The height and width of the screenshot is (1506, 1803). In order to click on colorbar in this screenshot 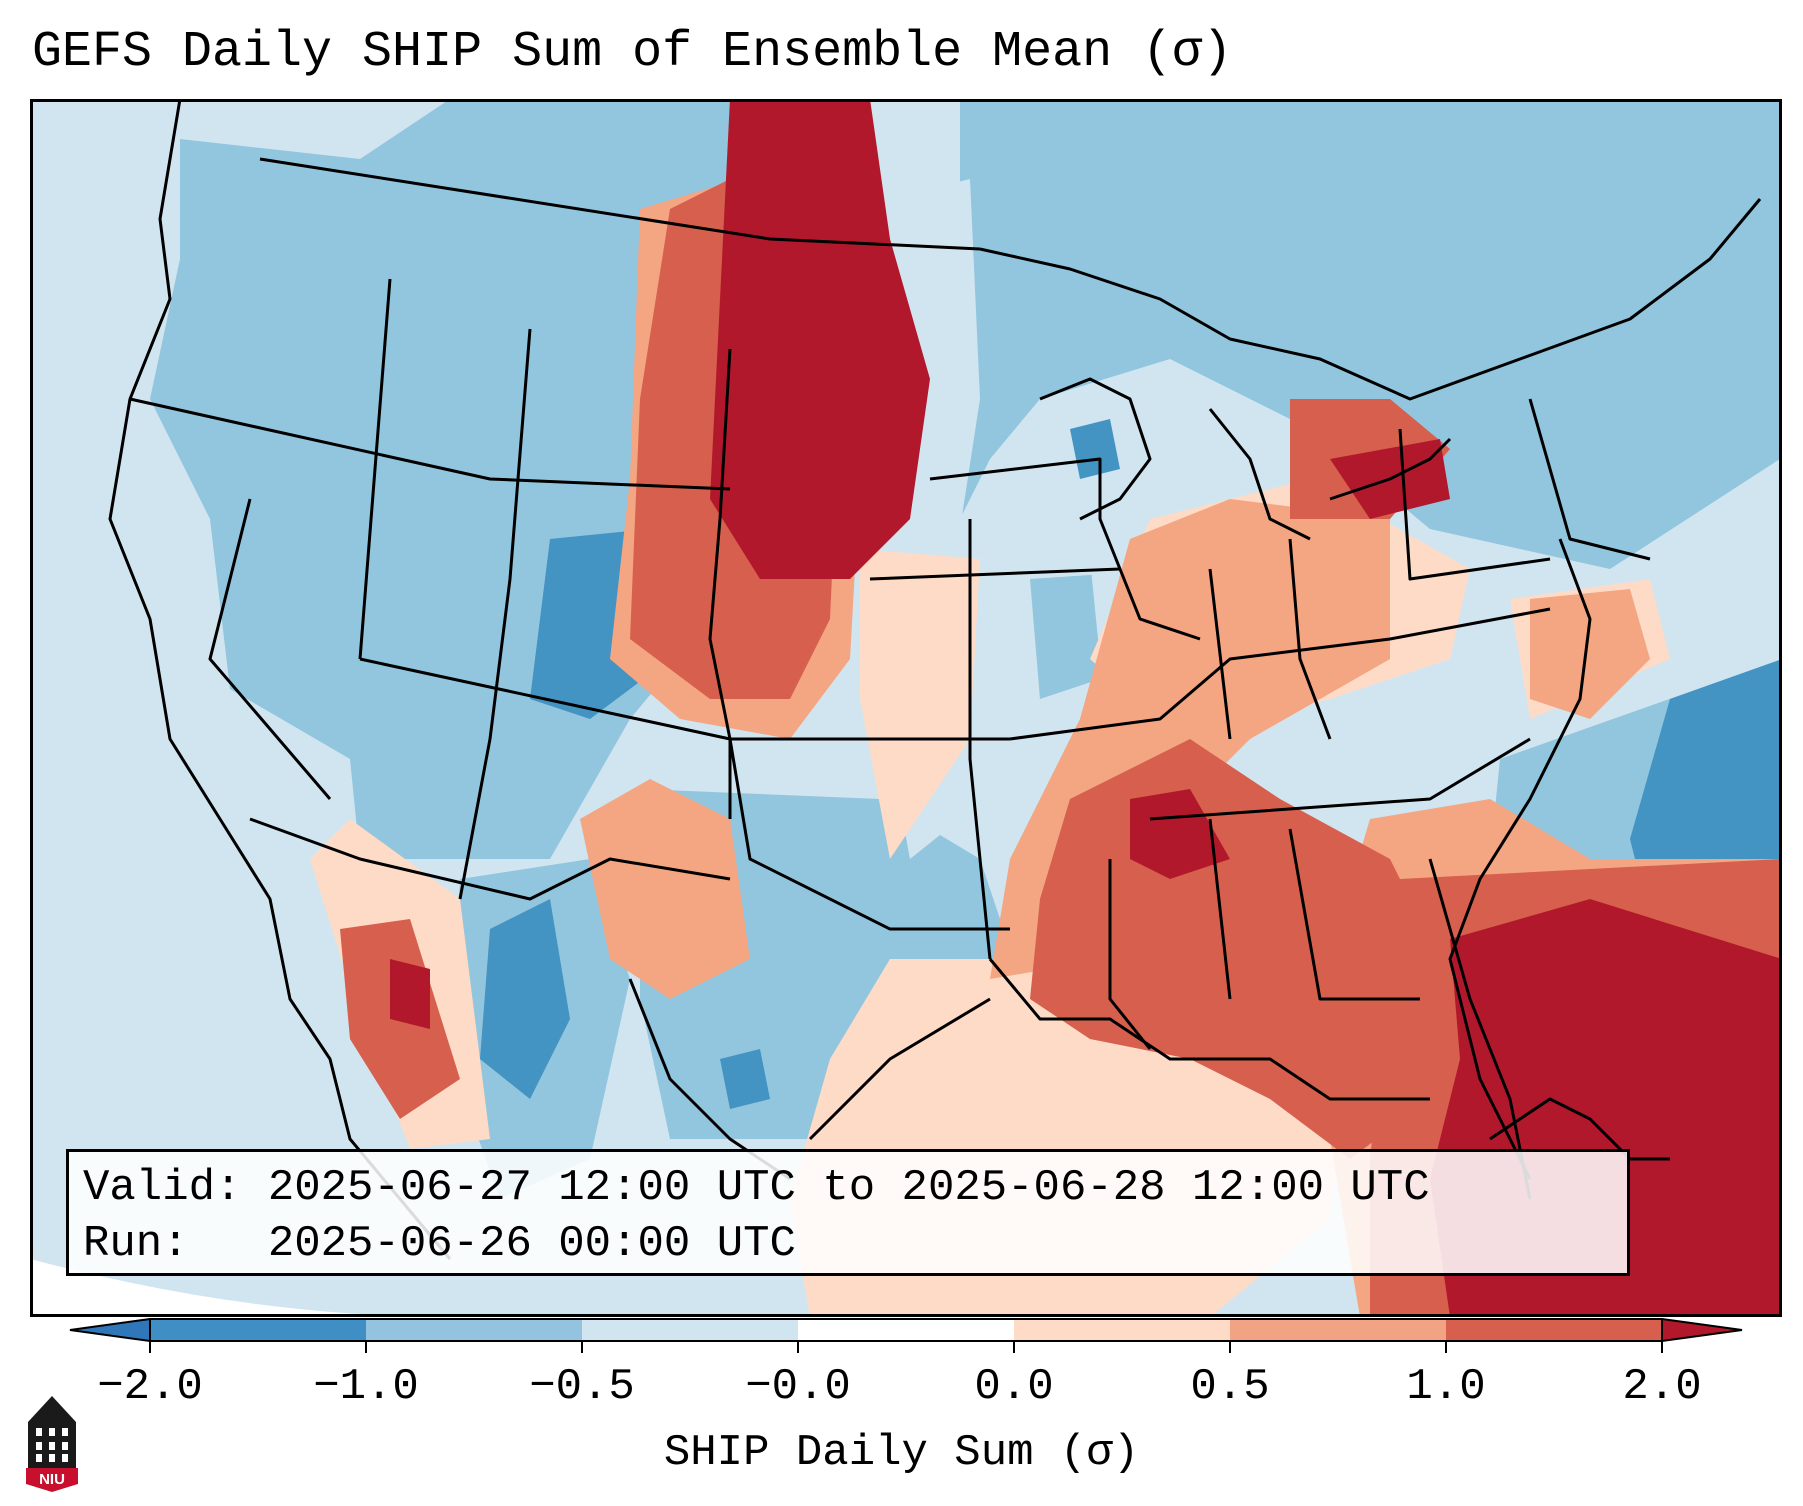, I will do `click(906, 1335)`.